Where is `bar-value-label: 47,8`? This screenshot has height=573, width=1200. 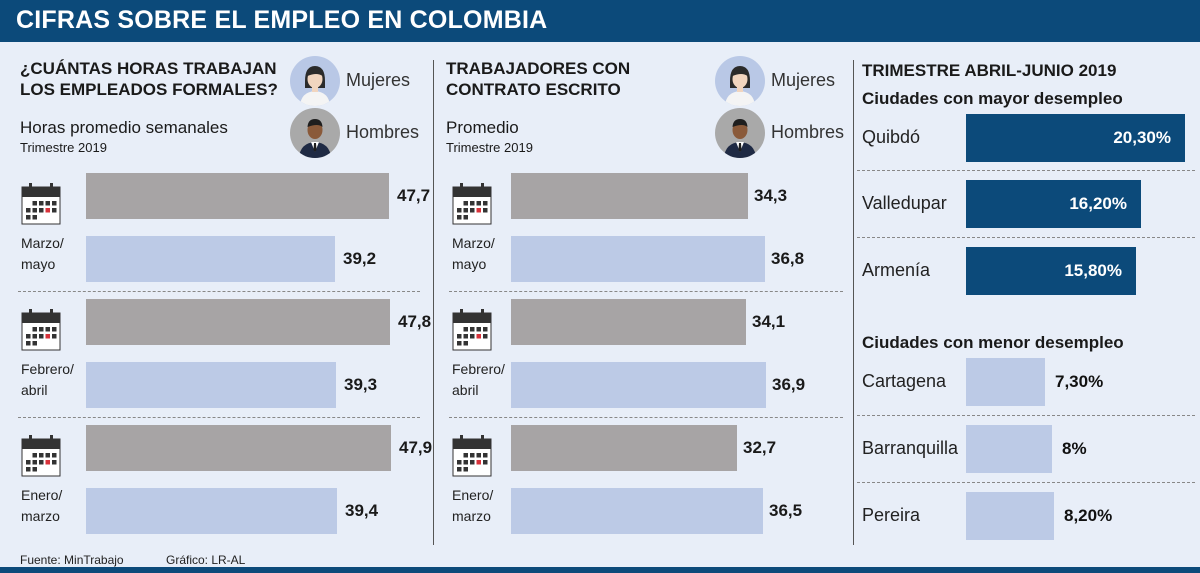
bar-value-label: 47,8 is located at coordinates (415, 321).